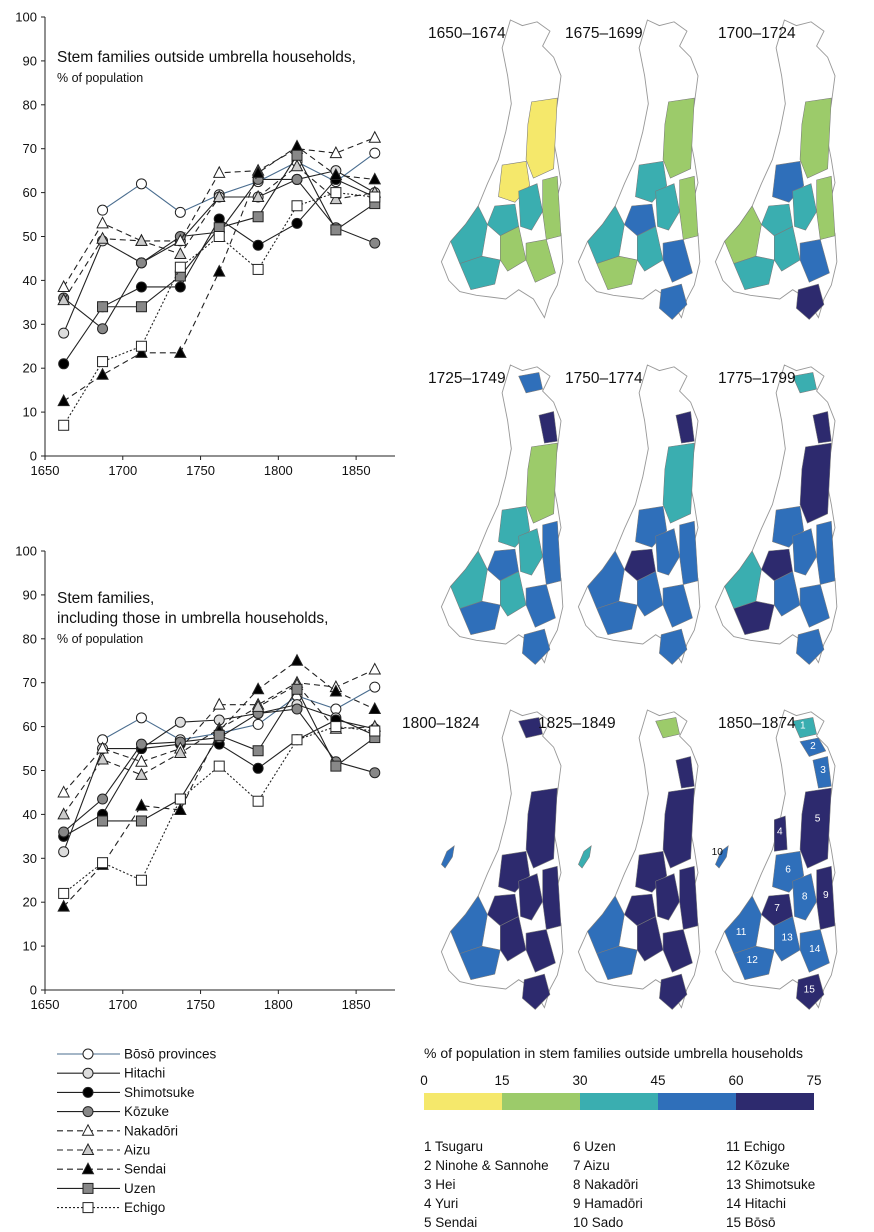 The width and height of the screenshot is (874, 1232). Describe the element at coordinates (591, 1165) in the screenshot. I see `region-key-item: 7 Aizu` at that location.